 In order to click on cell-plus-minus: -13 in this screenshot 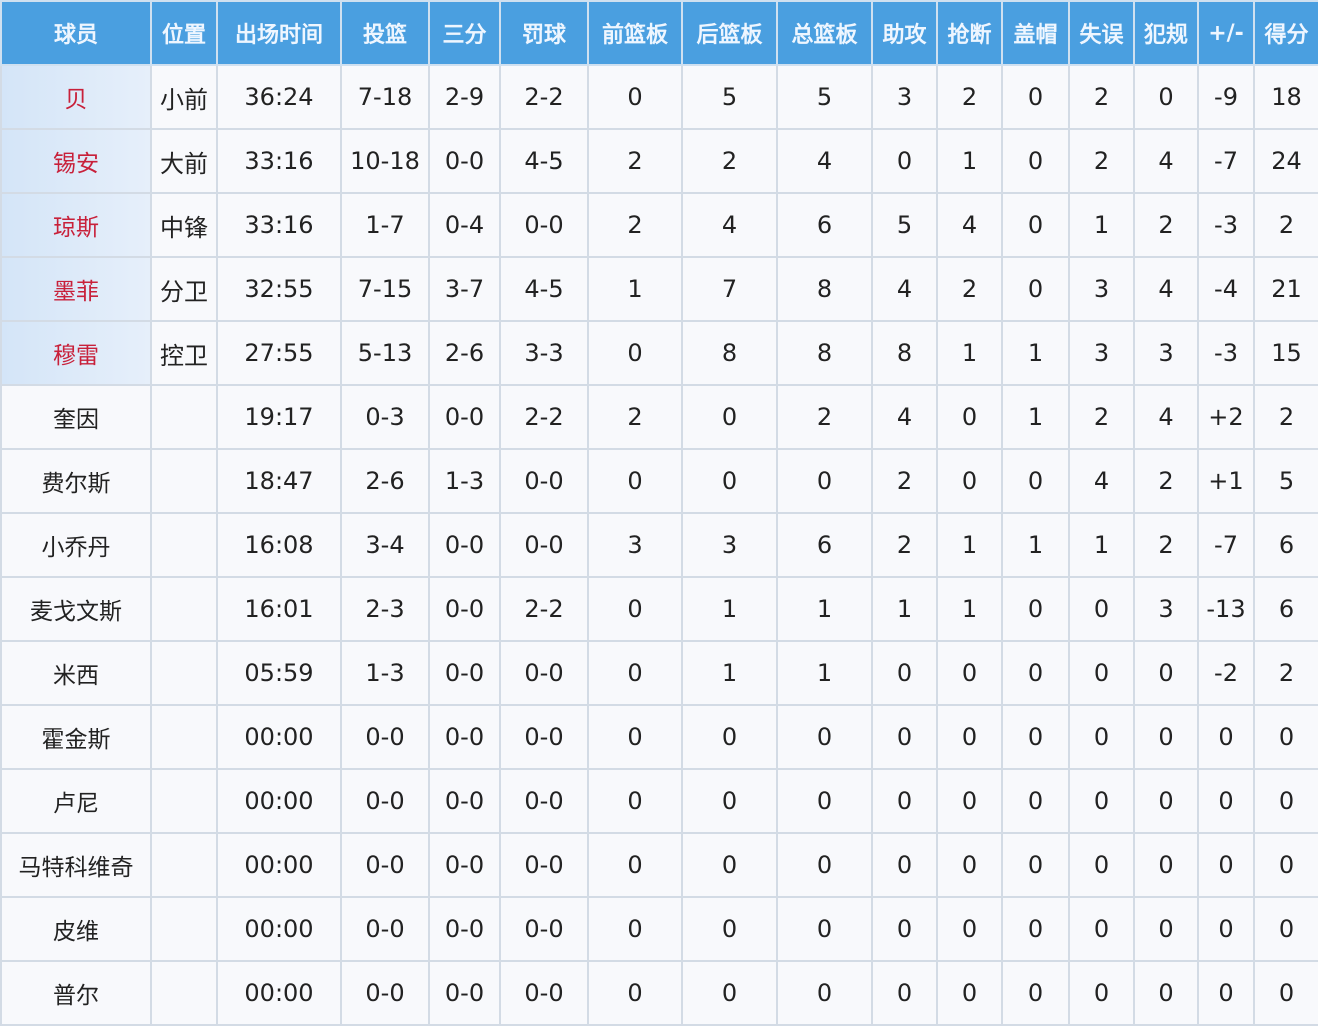, I will do `click(1226, 609)`.